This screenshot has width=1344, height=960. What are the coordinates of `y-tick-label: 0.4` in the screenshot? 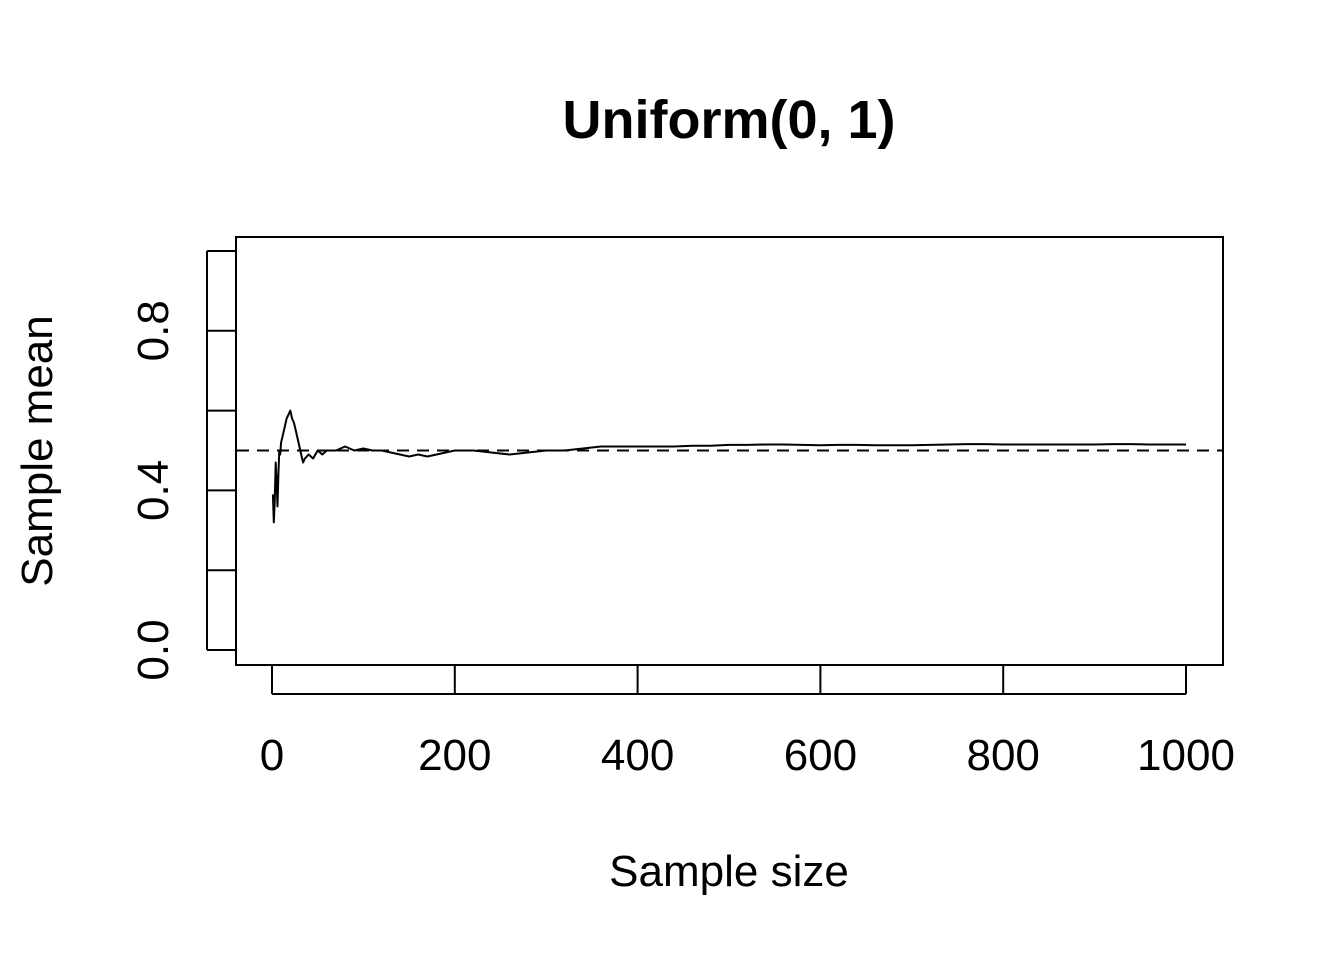 It's located at (153, 490).